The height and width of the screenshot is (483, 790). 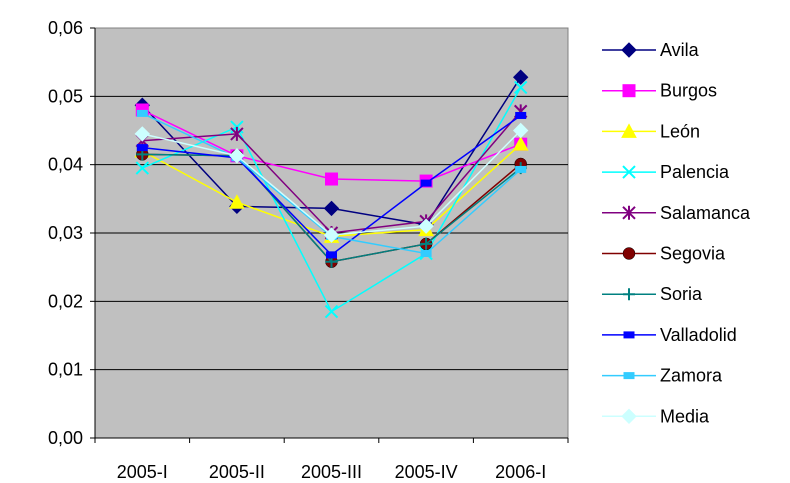 I want to click on y-tick-label: 0,02, so click(x=65, y=301).